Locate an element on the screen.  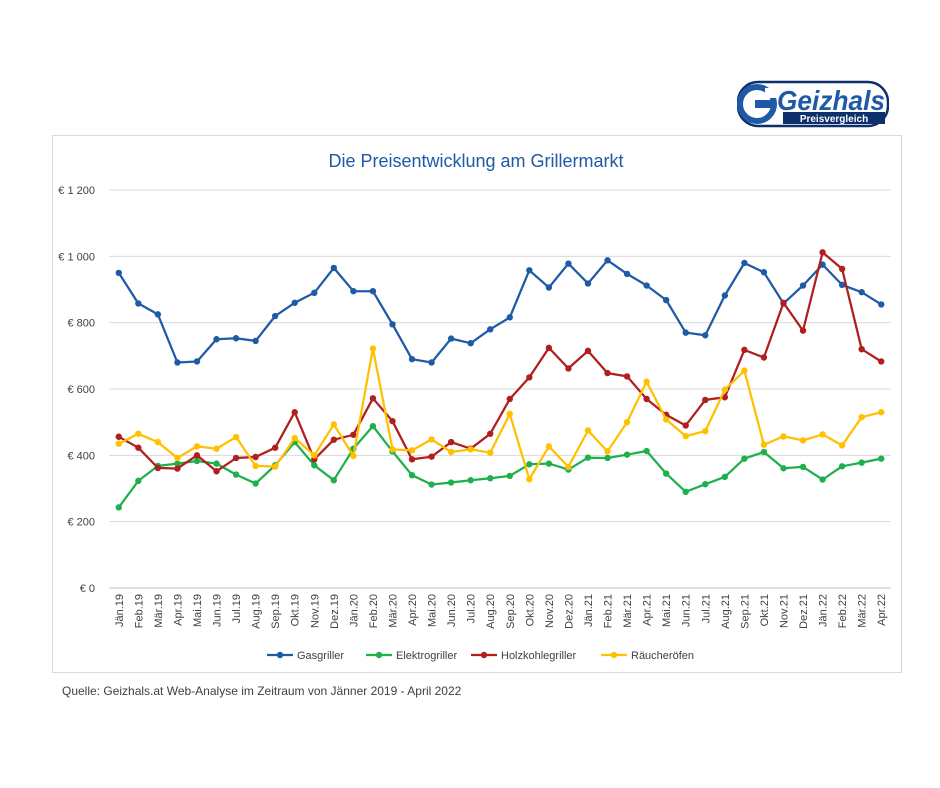
x-tick-label: Mär.22 is located at coordinates (863, 611).